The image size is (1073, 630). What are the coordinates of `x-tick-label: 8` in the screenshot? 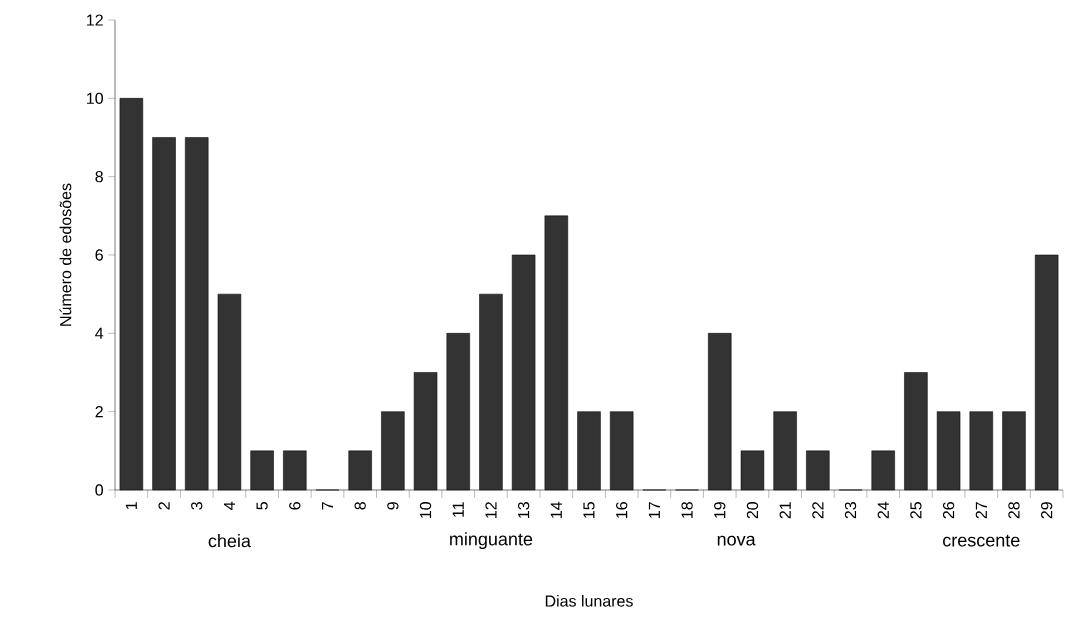 It's located at (360, 506).